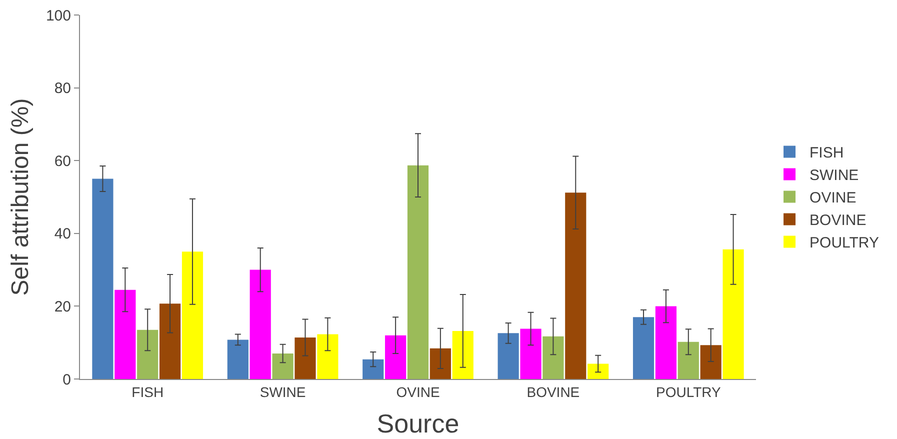 This screenshot has width=897, height=439. Describe the element at coordinates (418, 392) in the screenshot. I see `x-tick-label: OVINE` at that location.